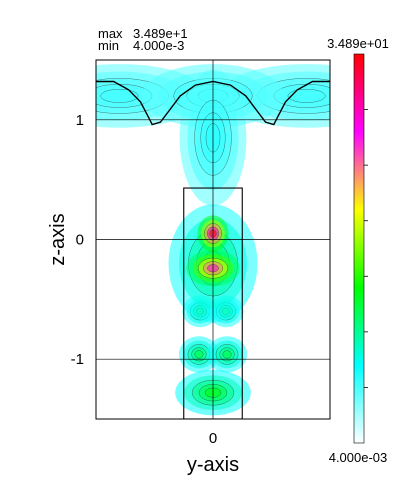 Image resolution: width=415 pixels, height=500 pixels. Describe the element at coordinates (213, 465) in the screenshot. I see `x-axis-label: y-axis` at that location.